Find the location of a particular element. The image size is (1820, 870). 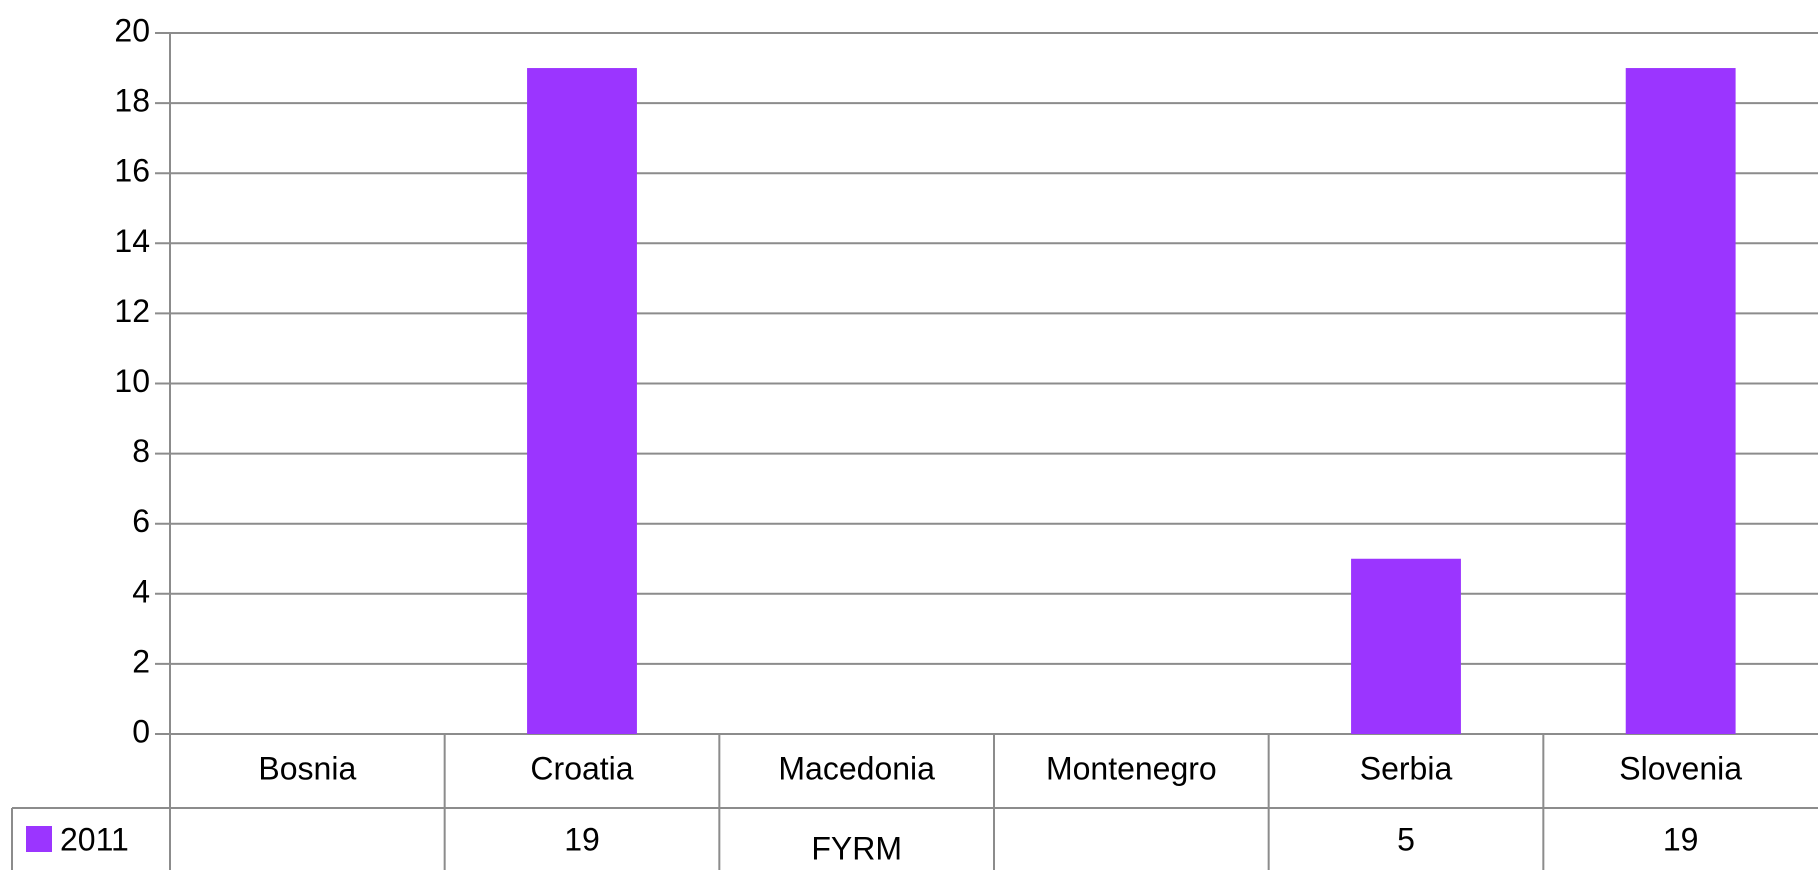

legend-label-2011: 2011 is located at coordinates (94, 839).